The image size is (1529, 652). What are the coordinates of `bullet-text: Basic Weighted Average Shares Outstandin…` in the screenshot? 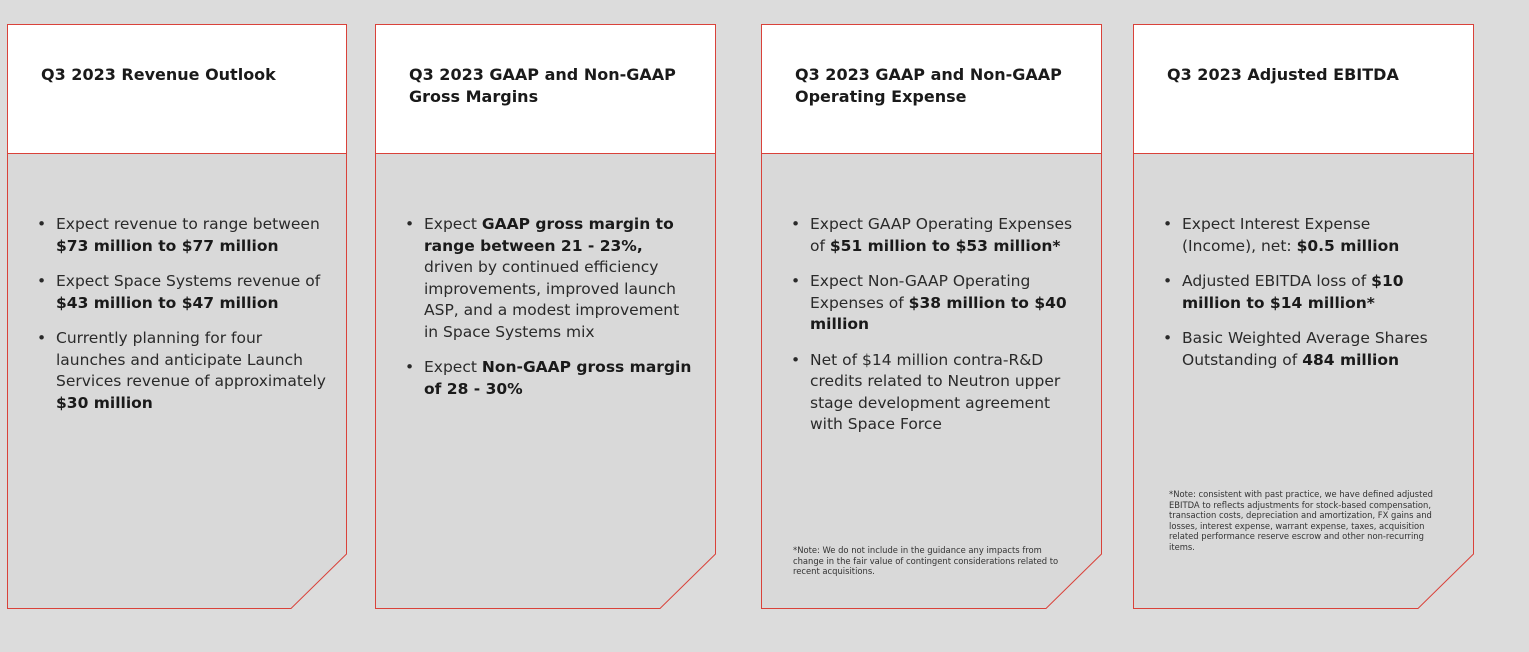 It's located at (1305, 349).